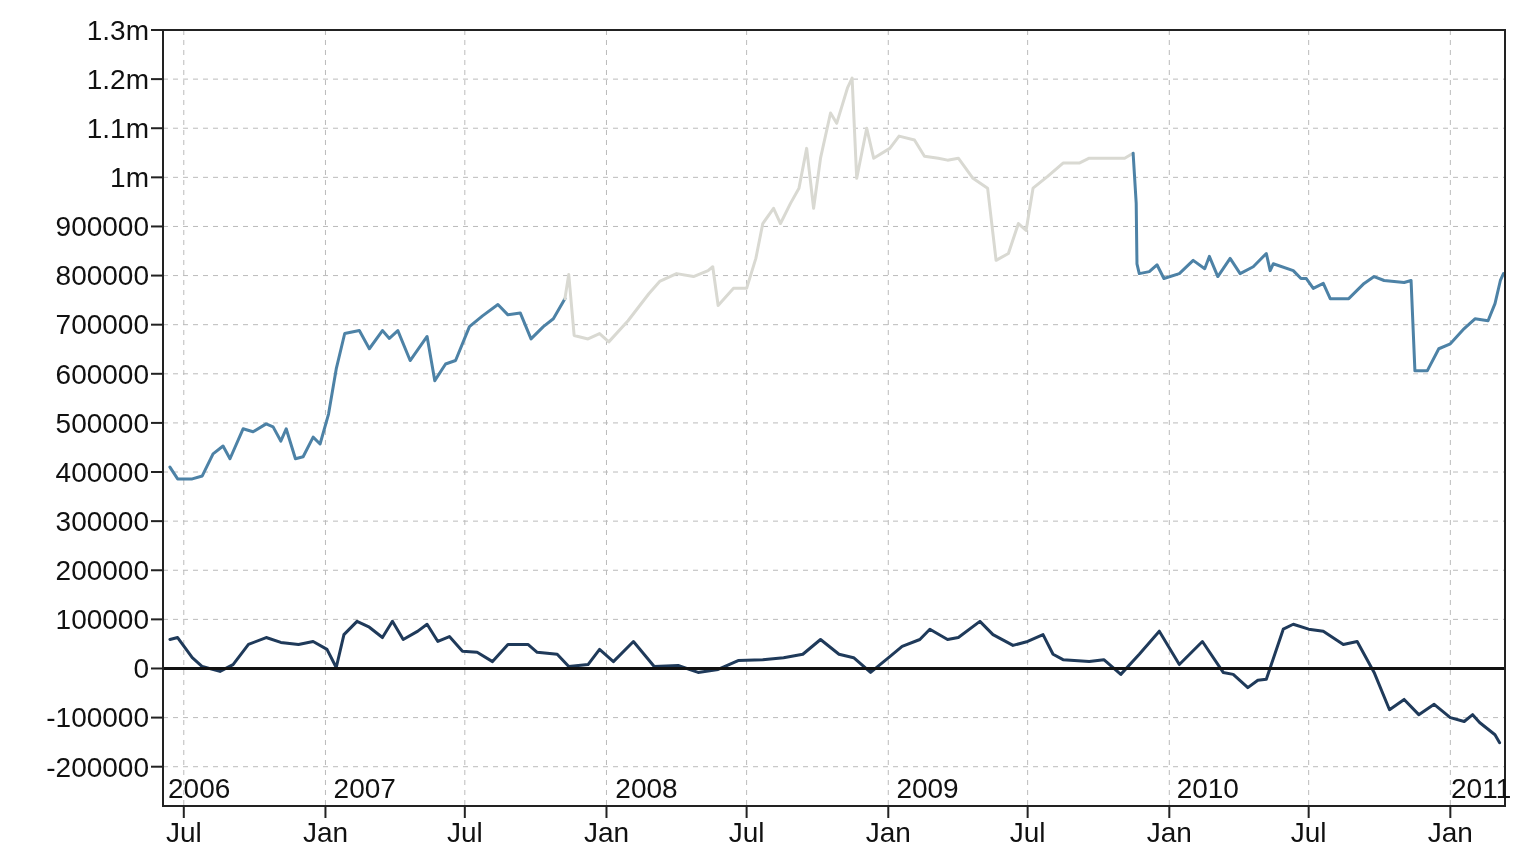  I want to click on x2-tick-label: 2008, so click(646, 788).